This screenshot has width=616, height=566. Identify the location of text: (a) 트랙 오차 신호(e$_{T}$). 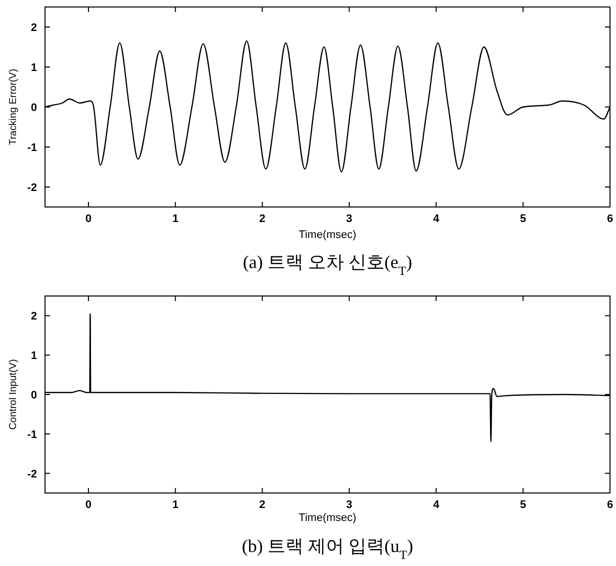
(327, 265).